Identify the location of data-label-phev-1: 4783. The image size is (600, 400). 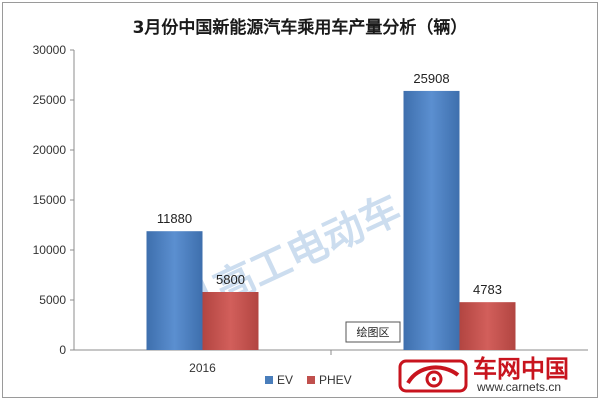
(487, 289).